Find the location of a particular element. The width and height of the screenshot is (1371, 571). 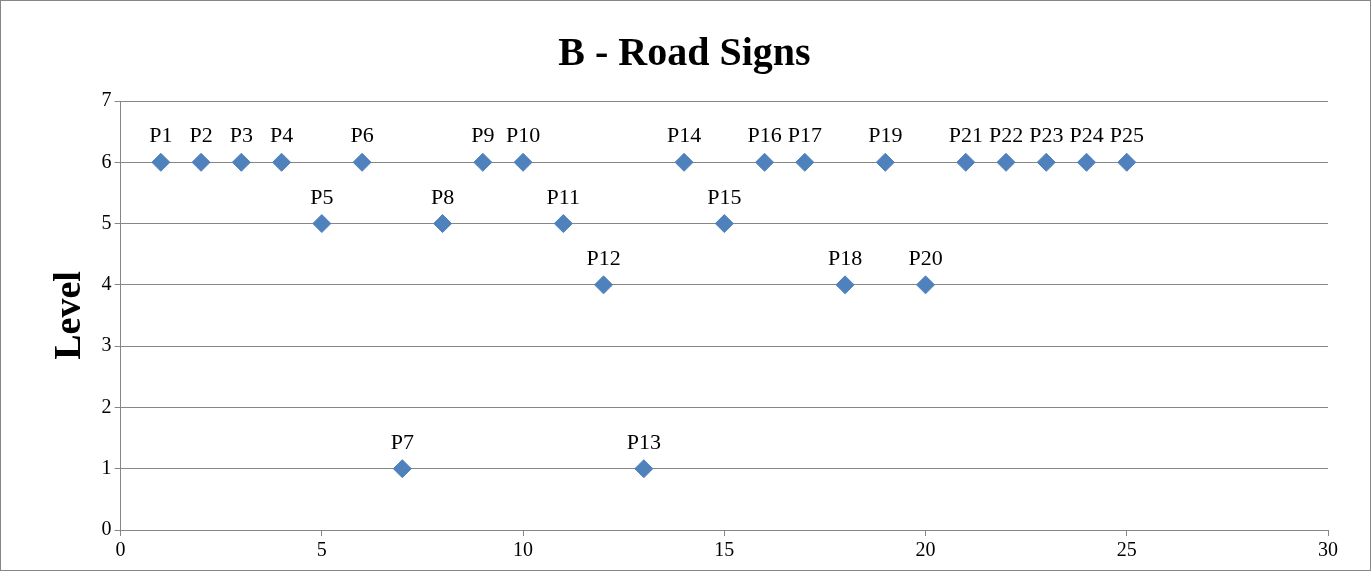

annotation: P10 is located at coordinates (523, 135).